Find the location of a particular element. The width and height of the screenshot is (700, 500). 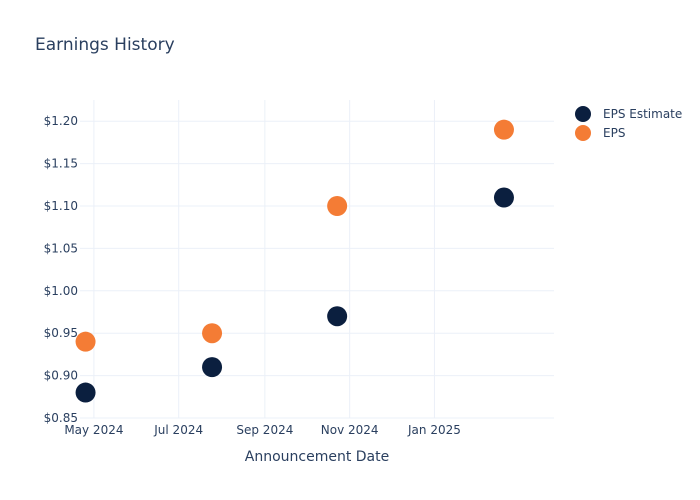

y-tick-label: $1.20 is located at coordinates (61, 121).